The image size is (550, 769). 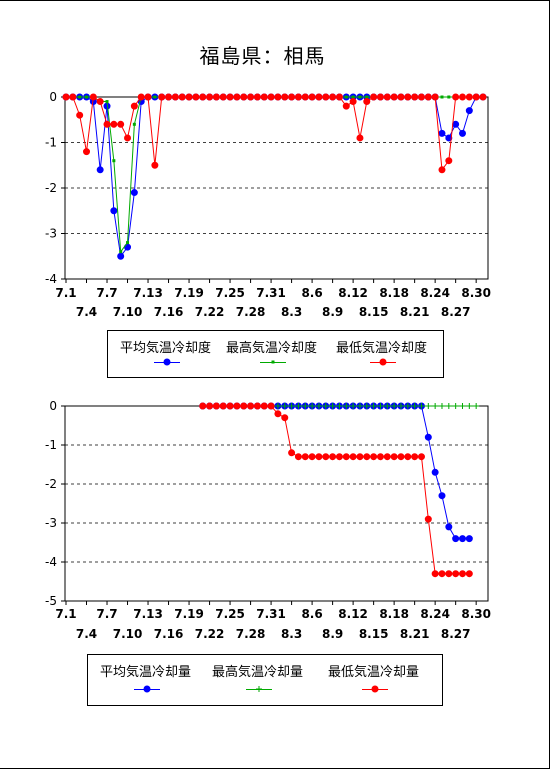 I want to click on x-tick-label: 7.22, so click(x=210, y=634).